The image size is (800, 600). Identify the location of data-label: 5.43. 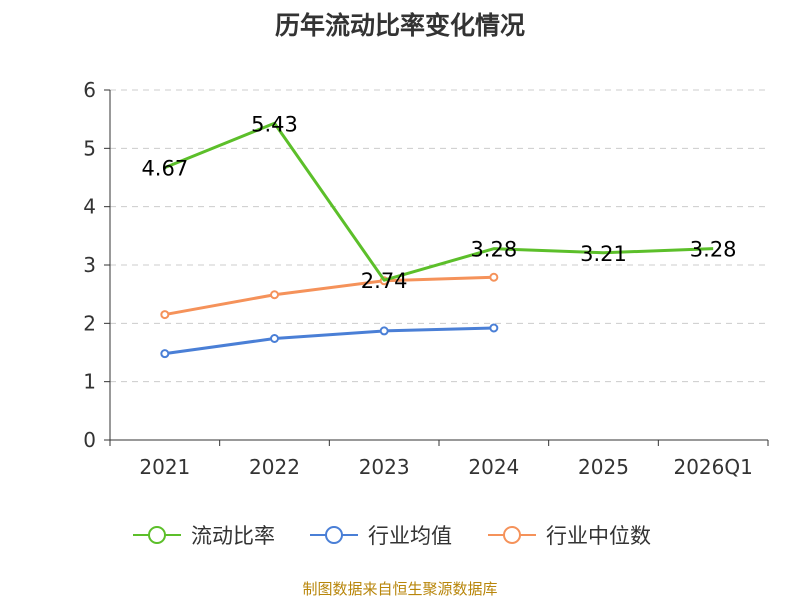
(274, 124).